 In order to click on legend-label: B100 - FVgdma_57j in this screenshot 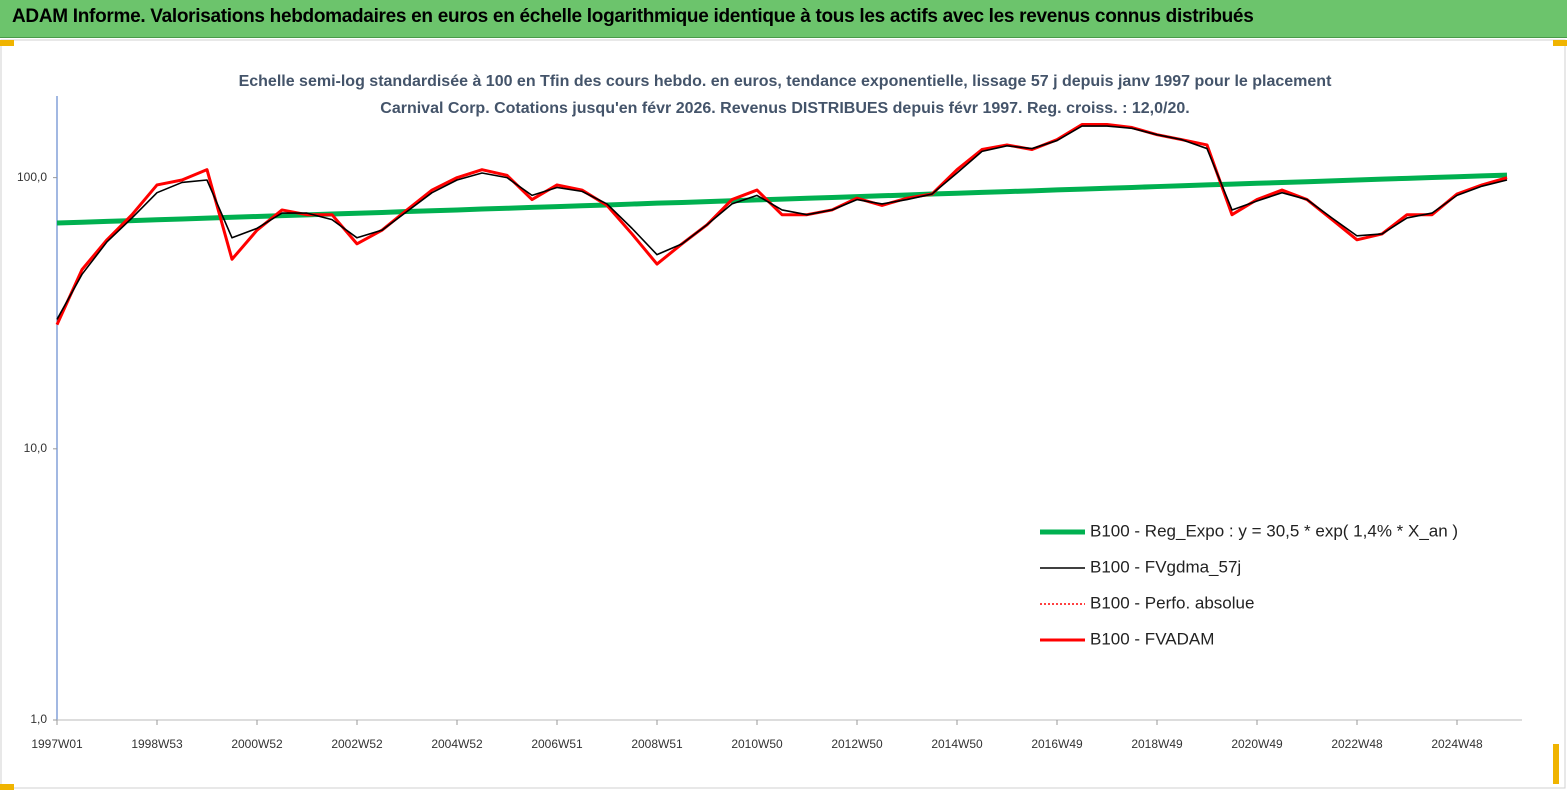, I will do `click(1165, 566)`.